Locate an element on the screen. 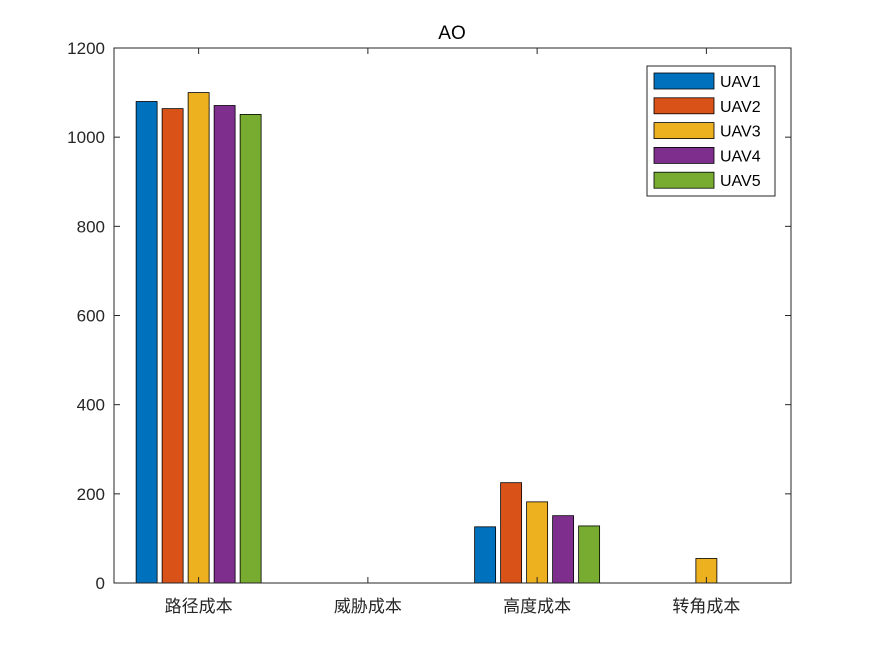 The height and width of the screenshot is (656, 875). legend-label-uav3: UAV3 is located at coordinates (740, 132).